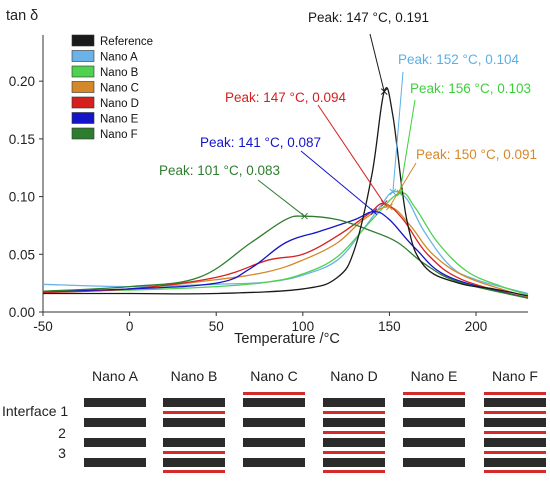 The width and height of the screenshot is (550, 483). What do you see at coordinates (22, 81) in the screenshot?
I see `y-tick-label: 0.20` at bounding box center [22, 81].